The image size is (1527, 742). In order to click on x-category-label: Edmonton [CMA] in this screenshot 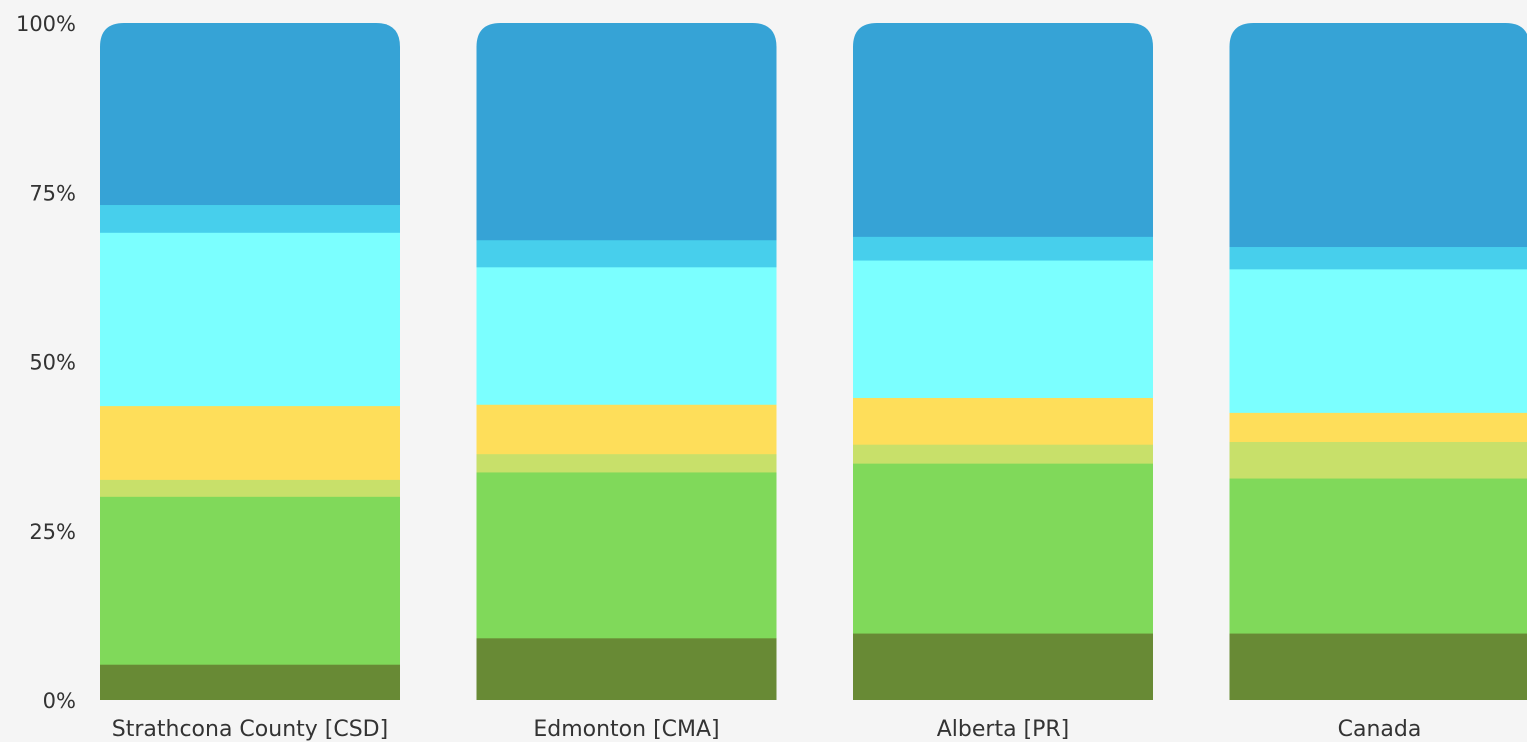, I will do `click(626, 729)`.